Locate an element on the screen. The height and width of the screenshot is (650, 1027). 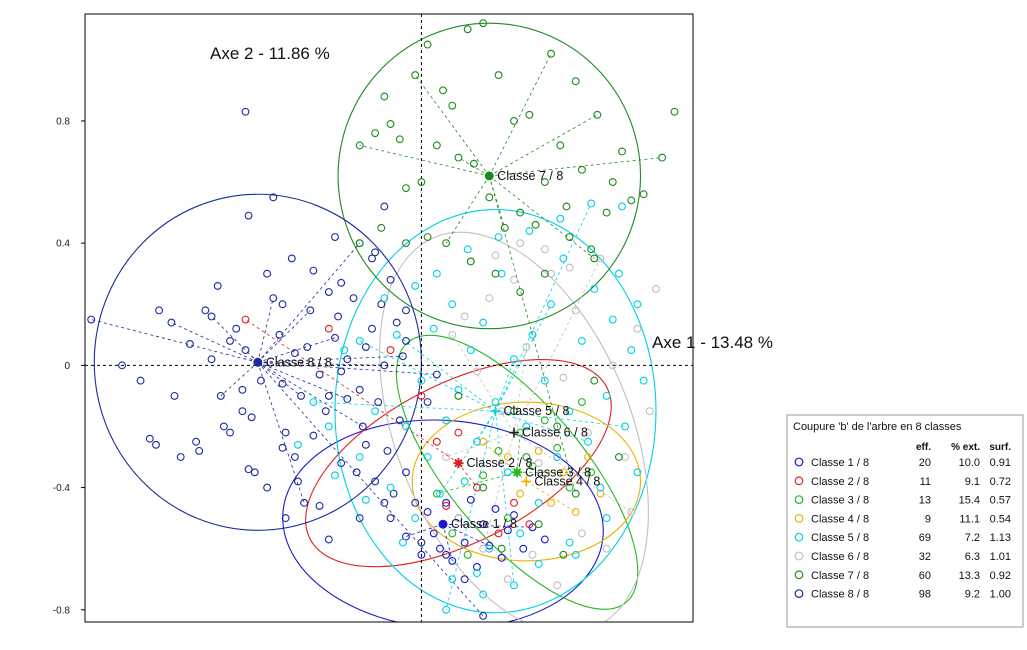
legend-ext-class-1: 10.0 is located at coordinates (969, 463).